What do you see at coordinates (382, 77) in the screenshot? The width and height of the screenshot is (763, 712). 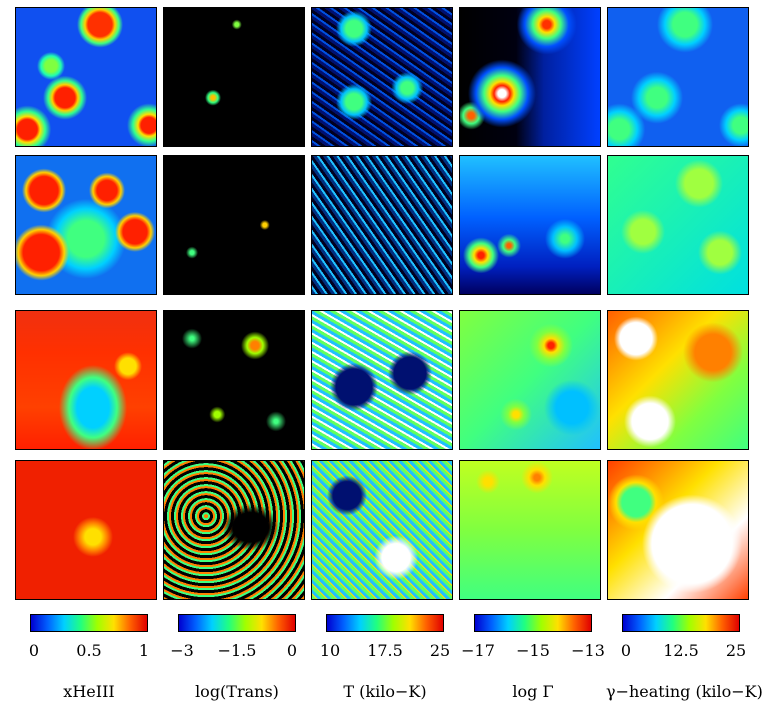 I see `panel-temp-row1` at bounding box center [382, 77].